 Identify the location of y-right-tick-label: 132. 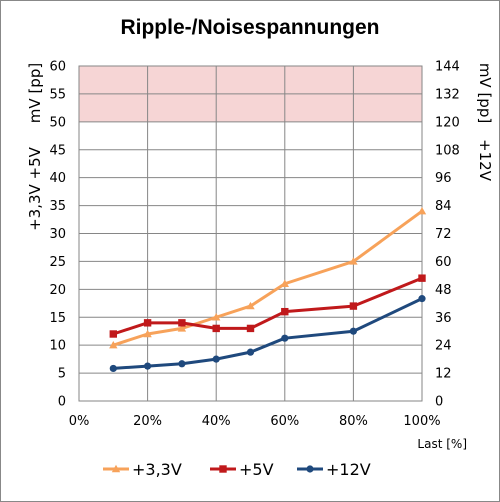
(447, 94).